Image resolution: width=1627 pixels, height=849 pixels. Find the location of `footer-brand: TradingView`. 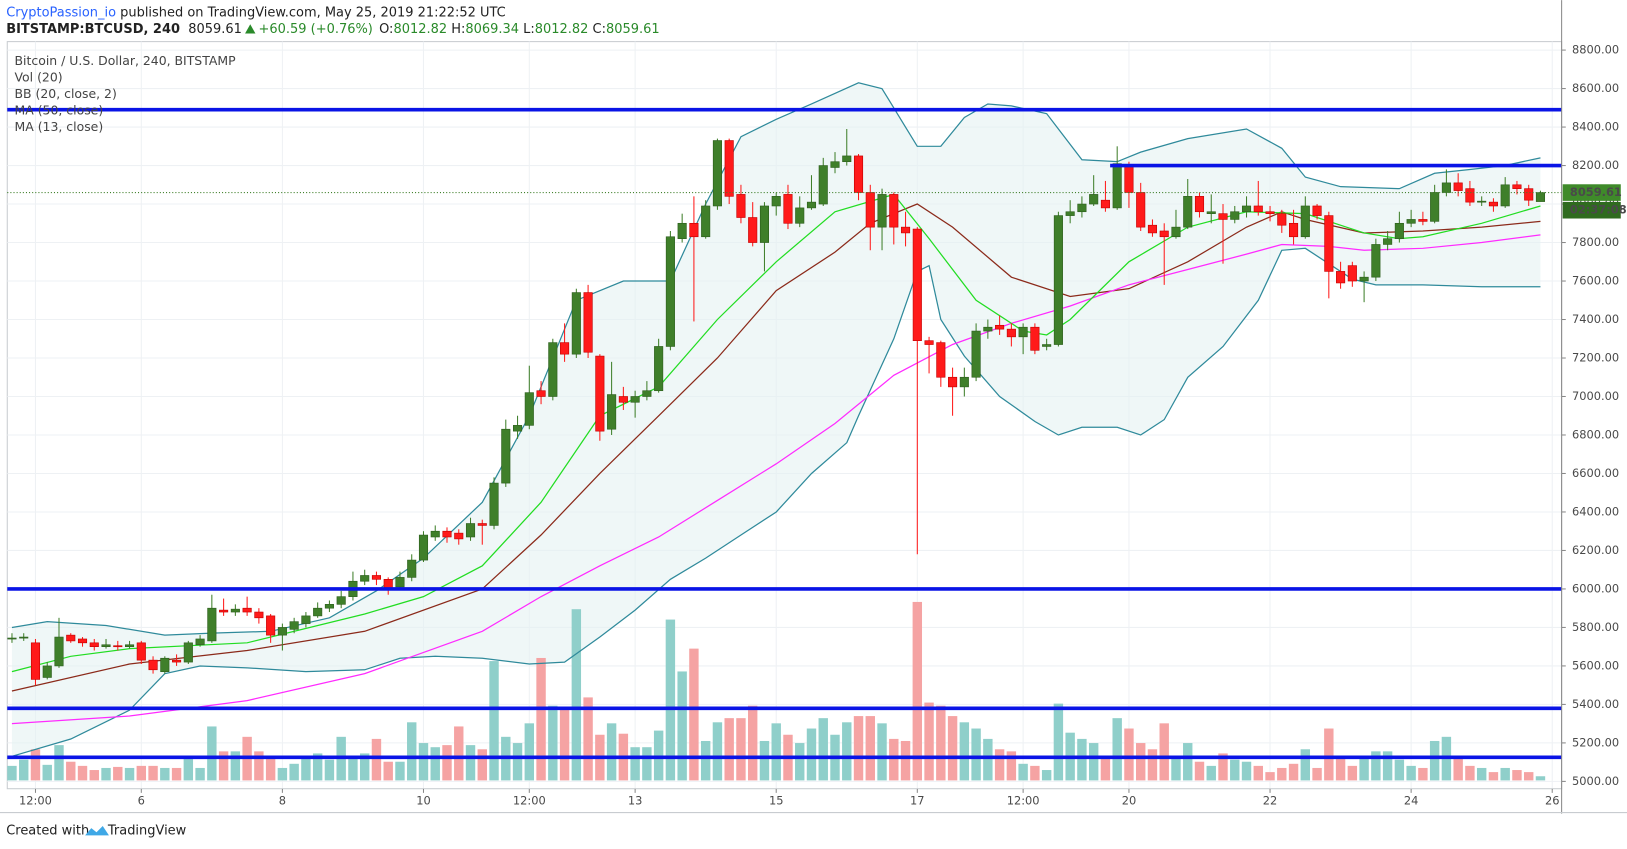

footer-brand: TradingView is located at coordinates (147, 831).